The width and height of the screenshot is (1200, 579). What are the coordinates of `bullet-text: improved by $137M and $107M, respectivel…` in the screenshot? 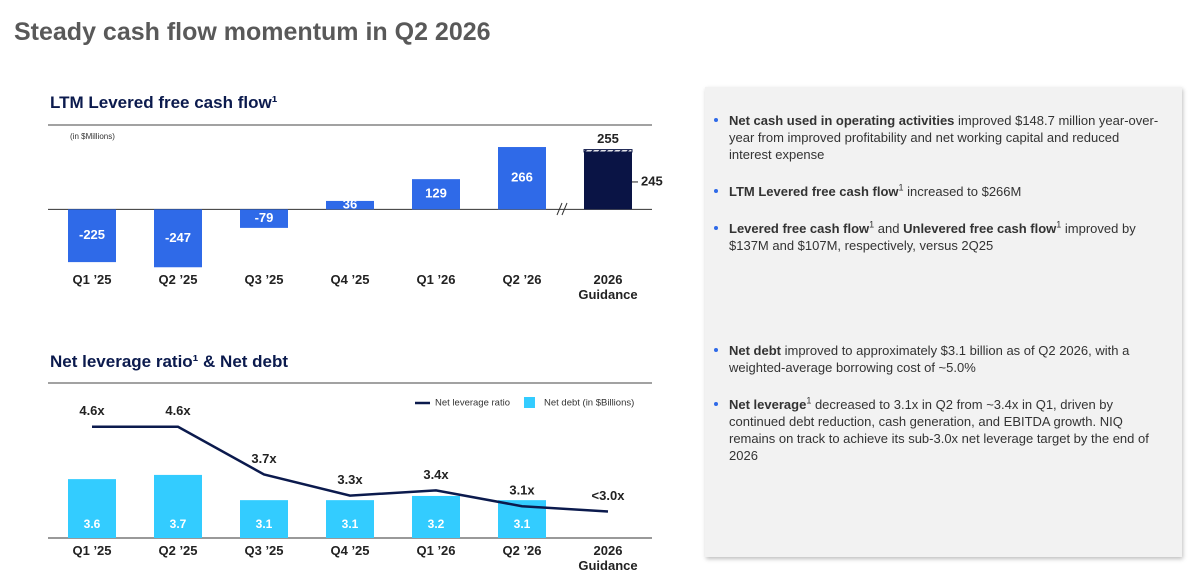 It's located at (934, 237).